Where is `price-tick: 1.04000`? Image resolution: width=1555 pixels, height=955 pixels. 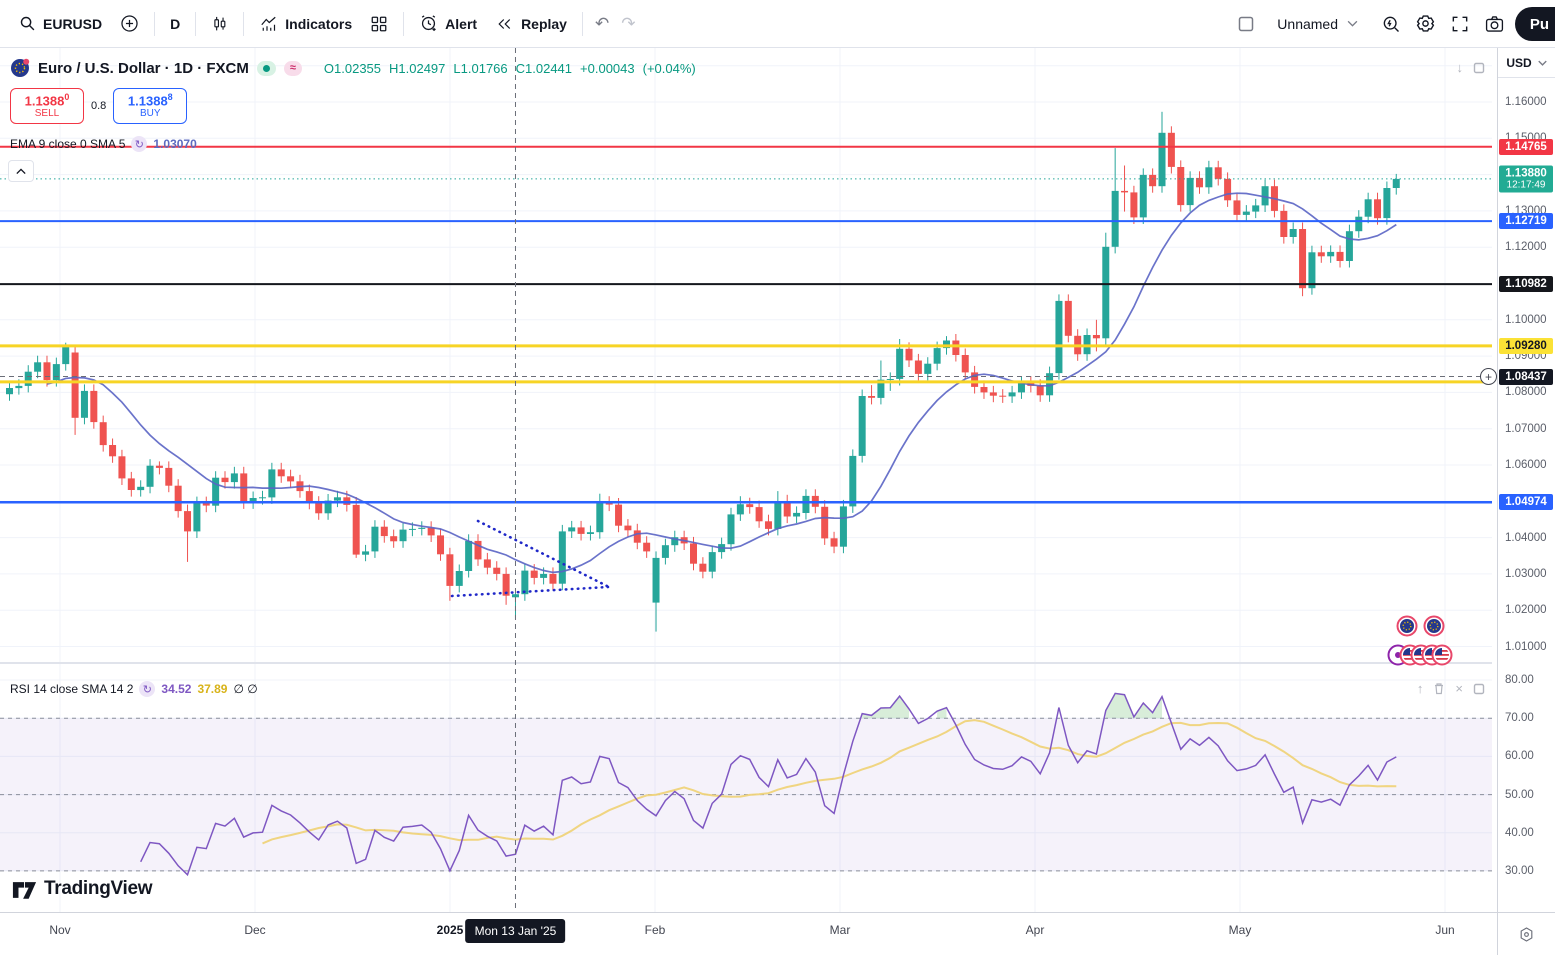 price-tick: 1.04000 is located at coordinates (1526, 537).